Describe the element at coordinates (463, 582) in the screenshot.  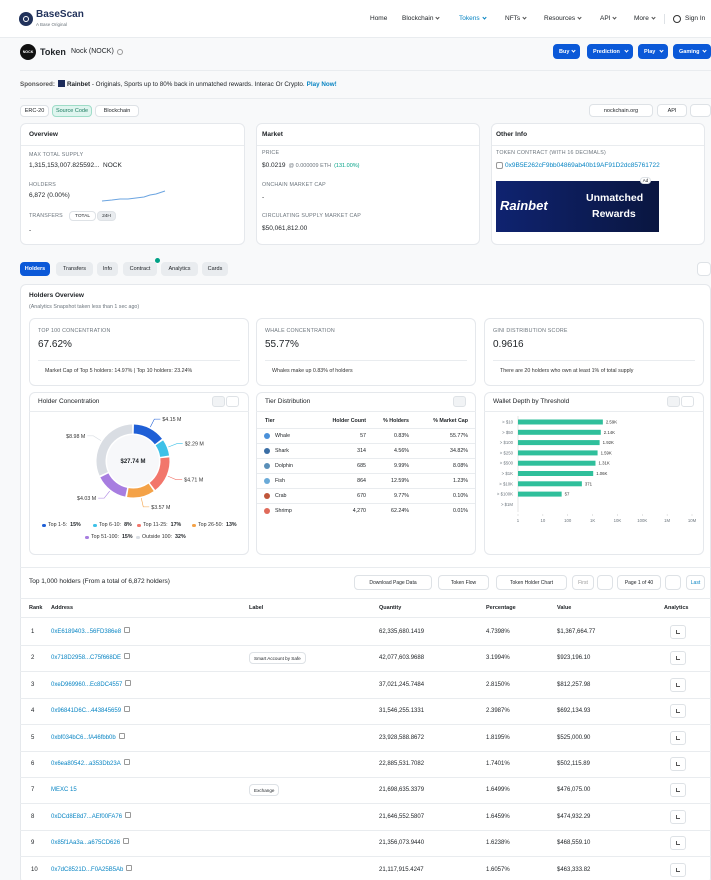
I see `action-button: Token Flow` at that location.